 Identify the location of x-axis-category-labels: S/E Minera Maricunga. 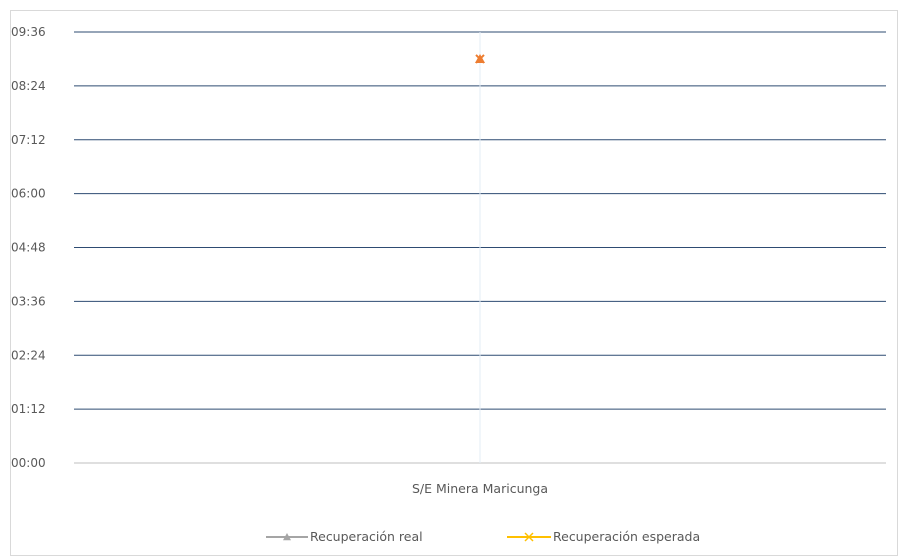
(480, 488).